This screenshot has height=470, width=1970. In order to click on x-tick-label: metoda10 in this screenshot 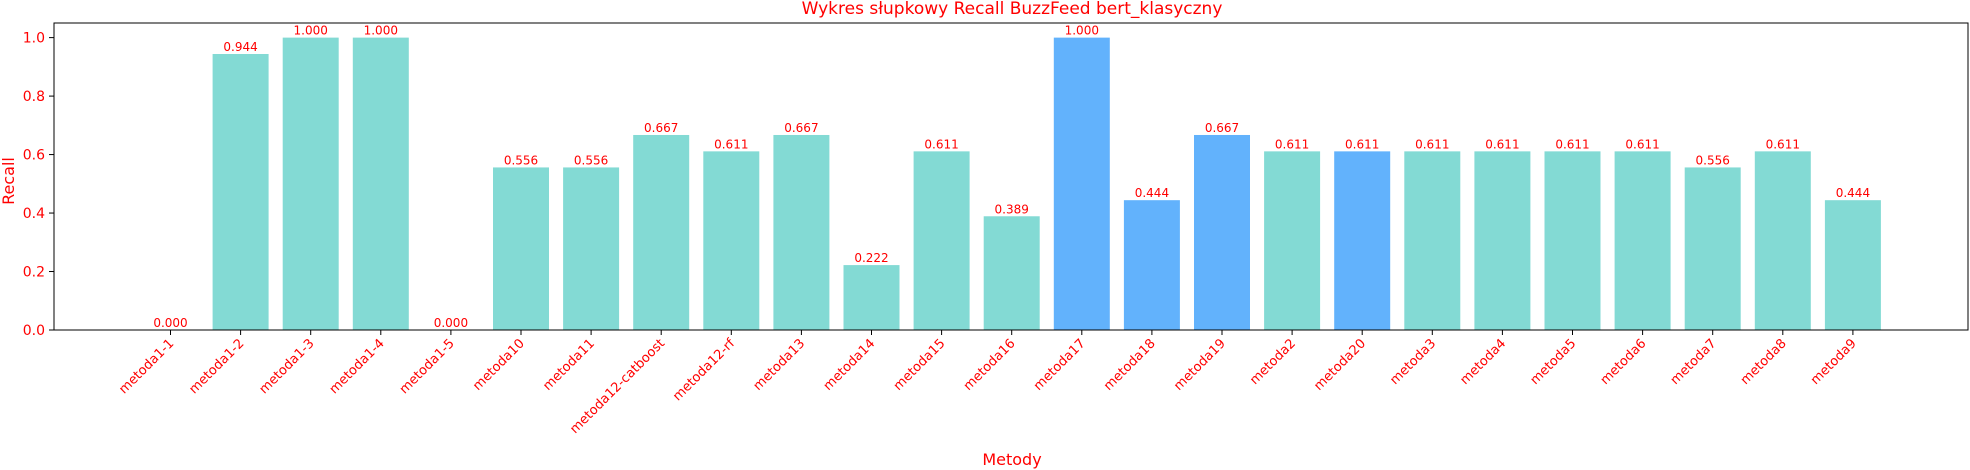, I will do `click(499, 365)`.